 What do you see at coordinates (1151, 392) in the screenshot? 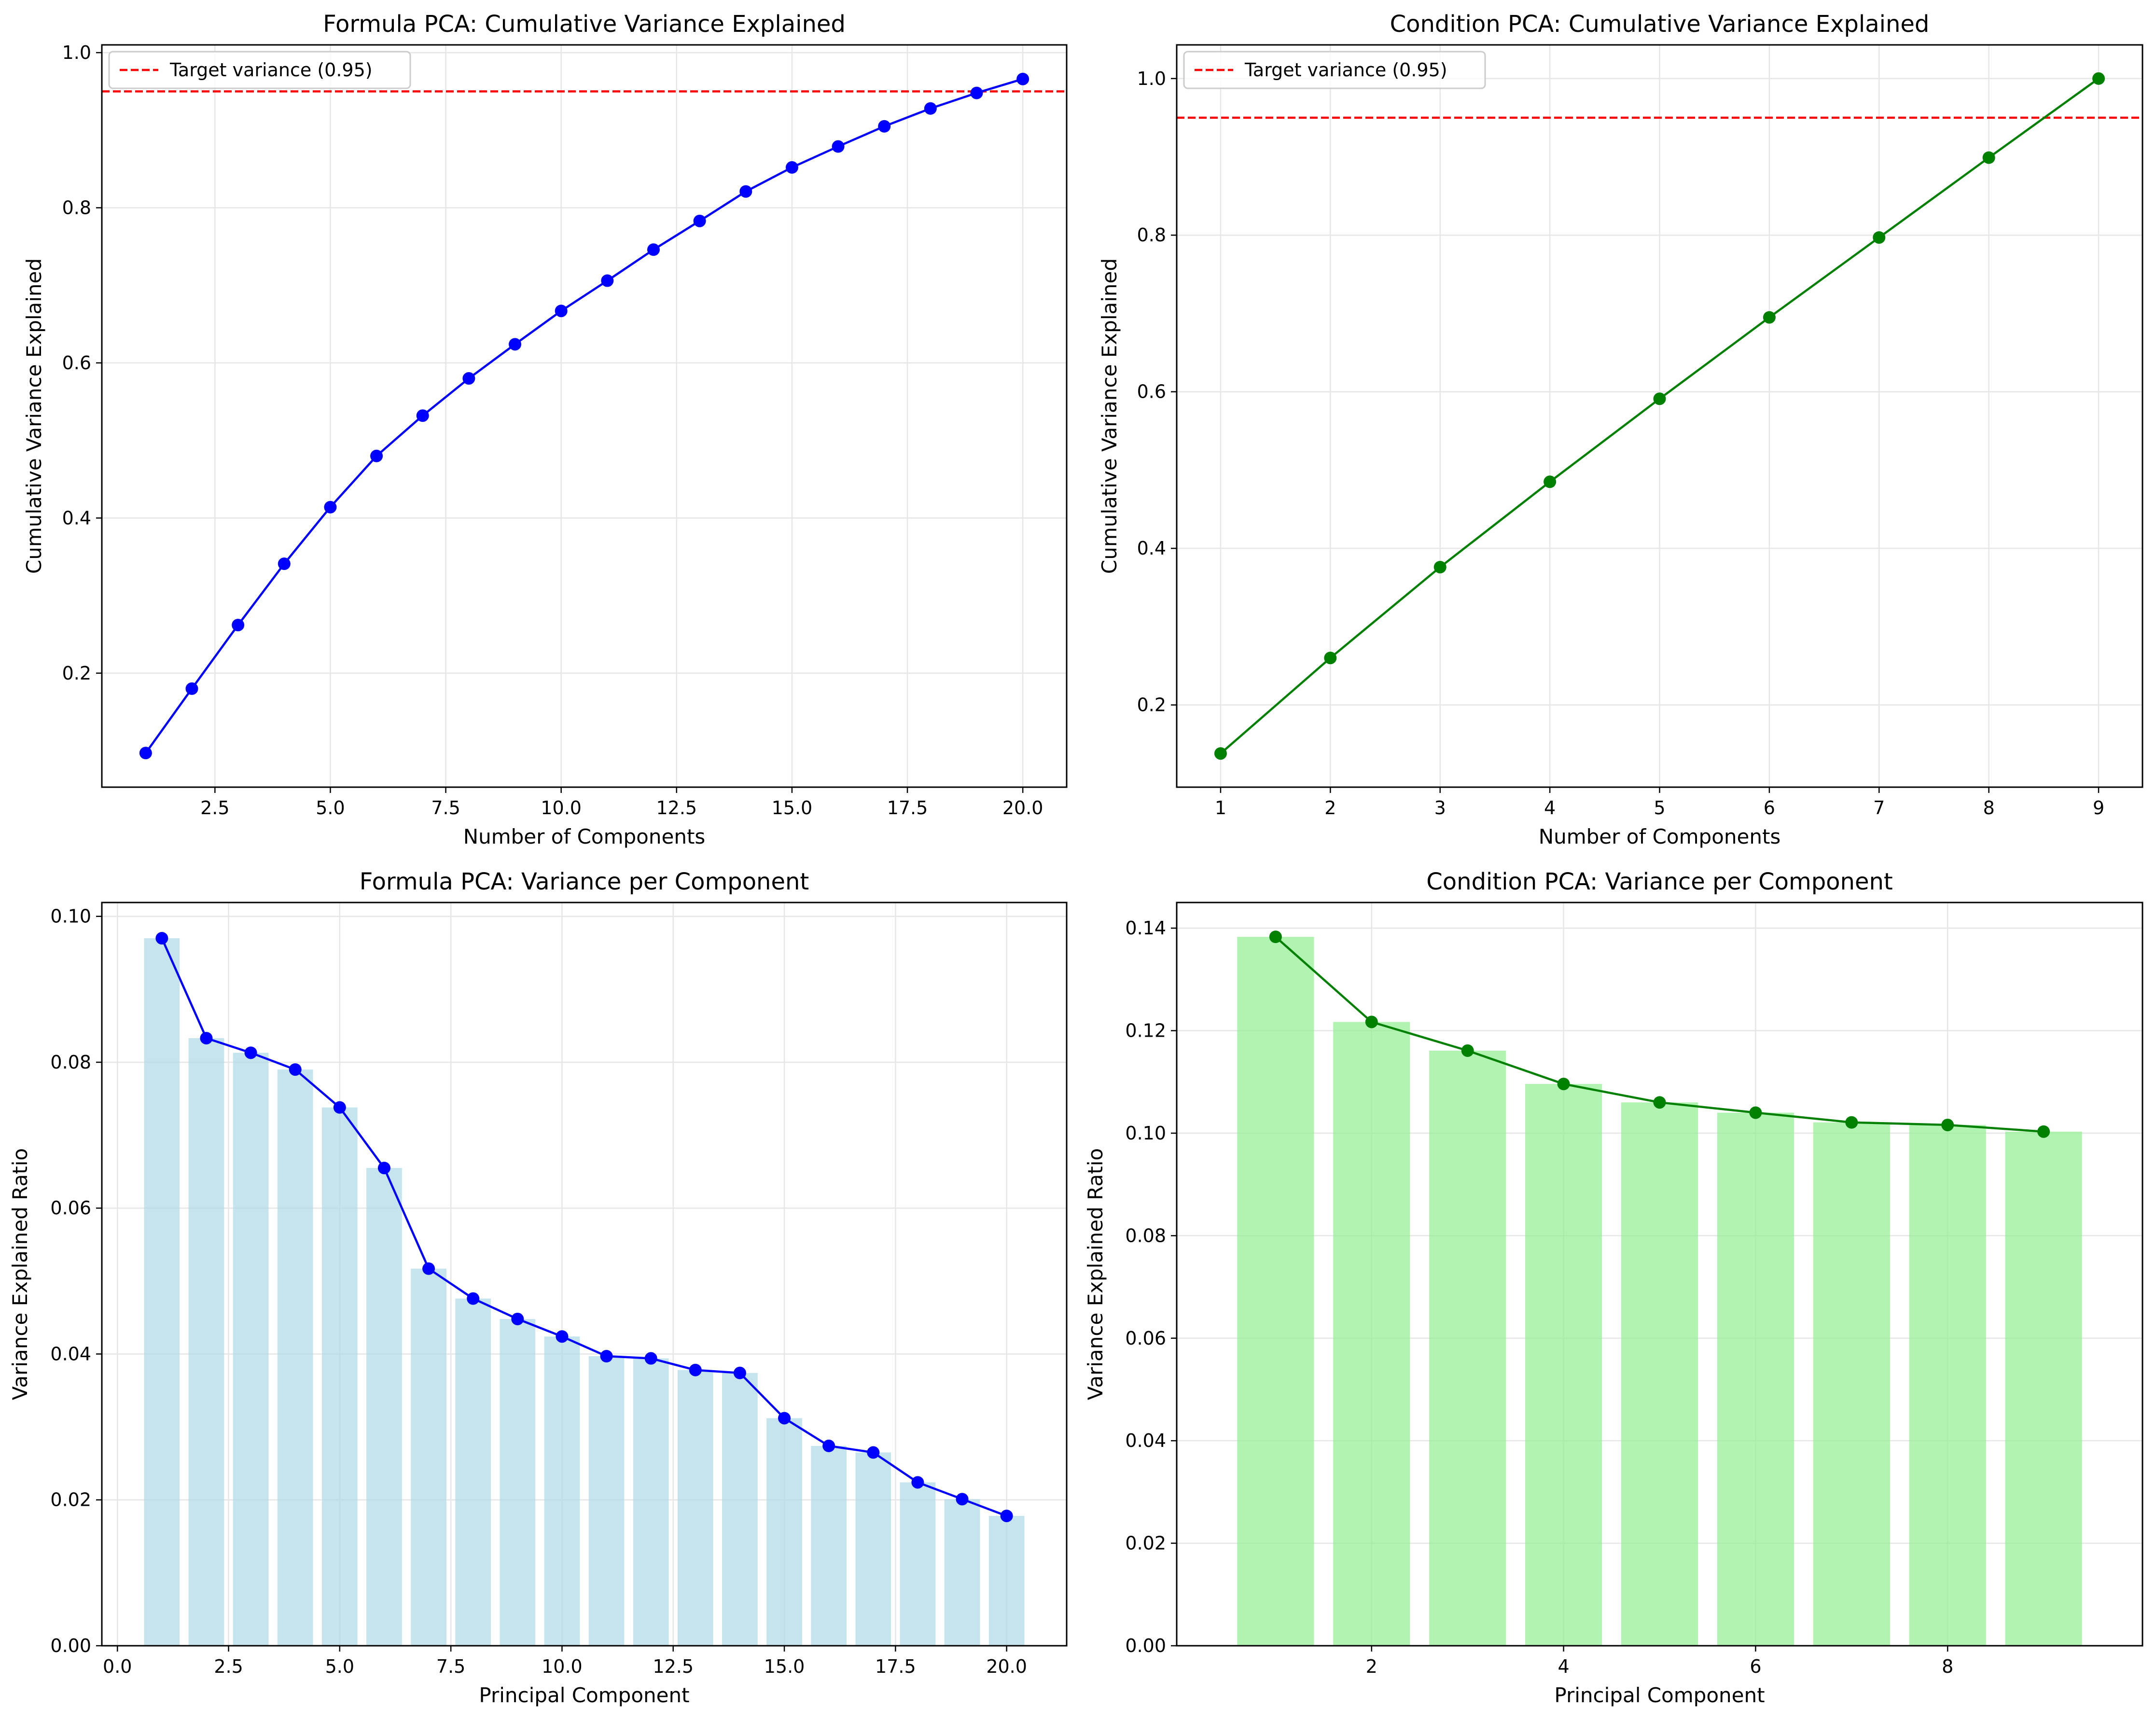
I see `y-tick-label: 0.6` at bounding box center [1151, 392].